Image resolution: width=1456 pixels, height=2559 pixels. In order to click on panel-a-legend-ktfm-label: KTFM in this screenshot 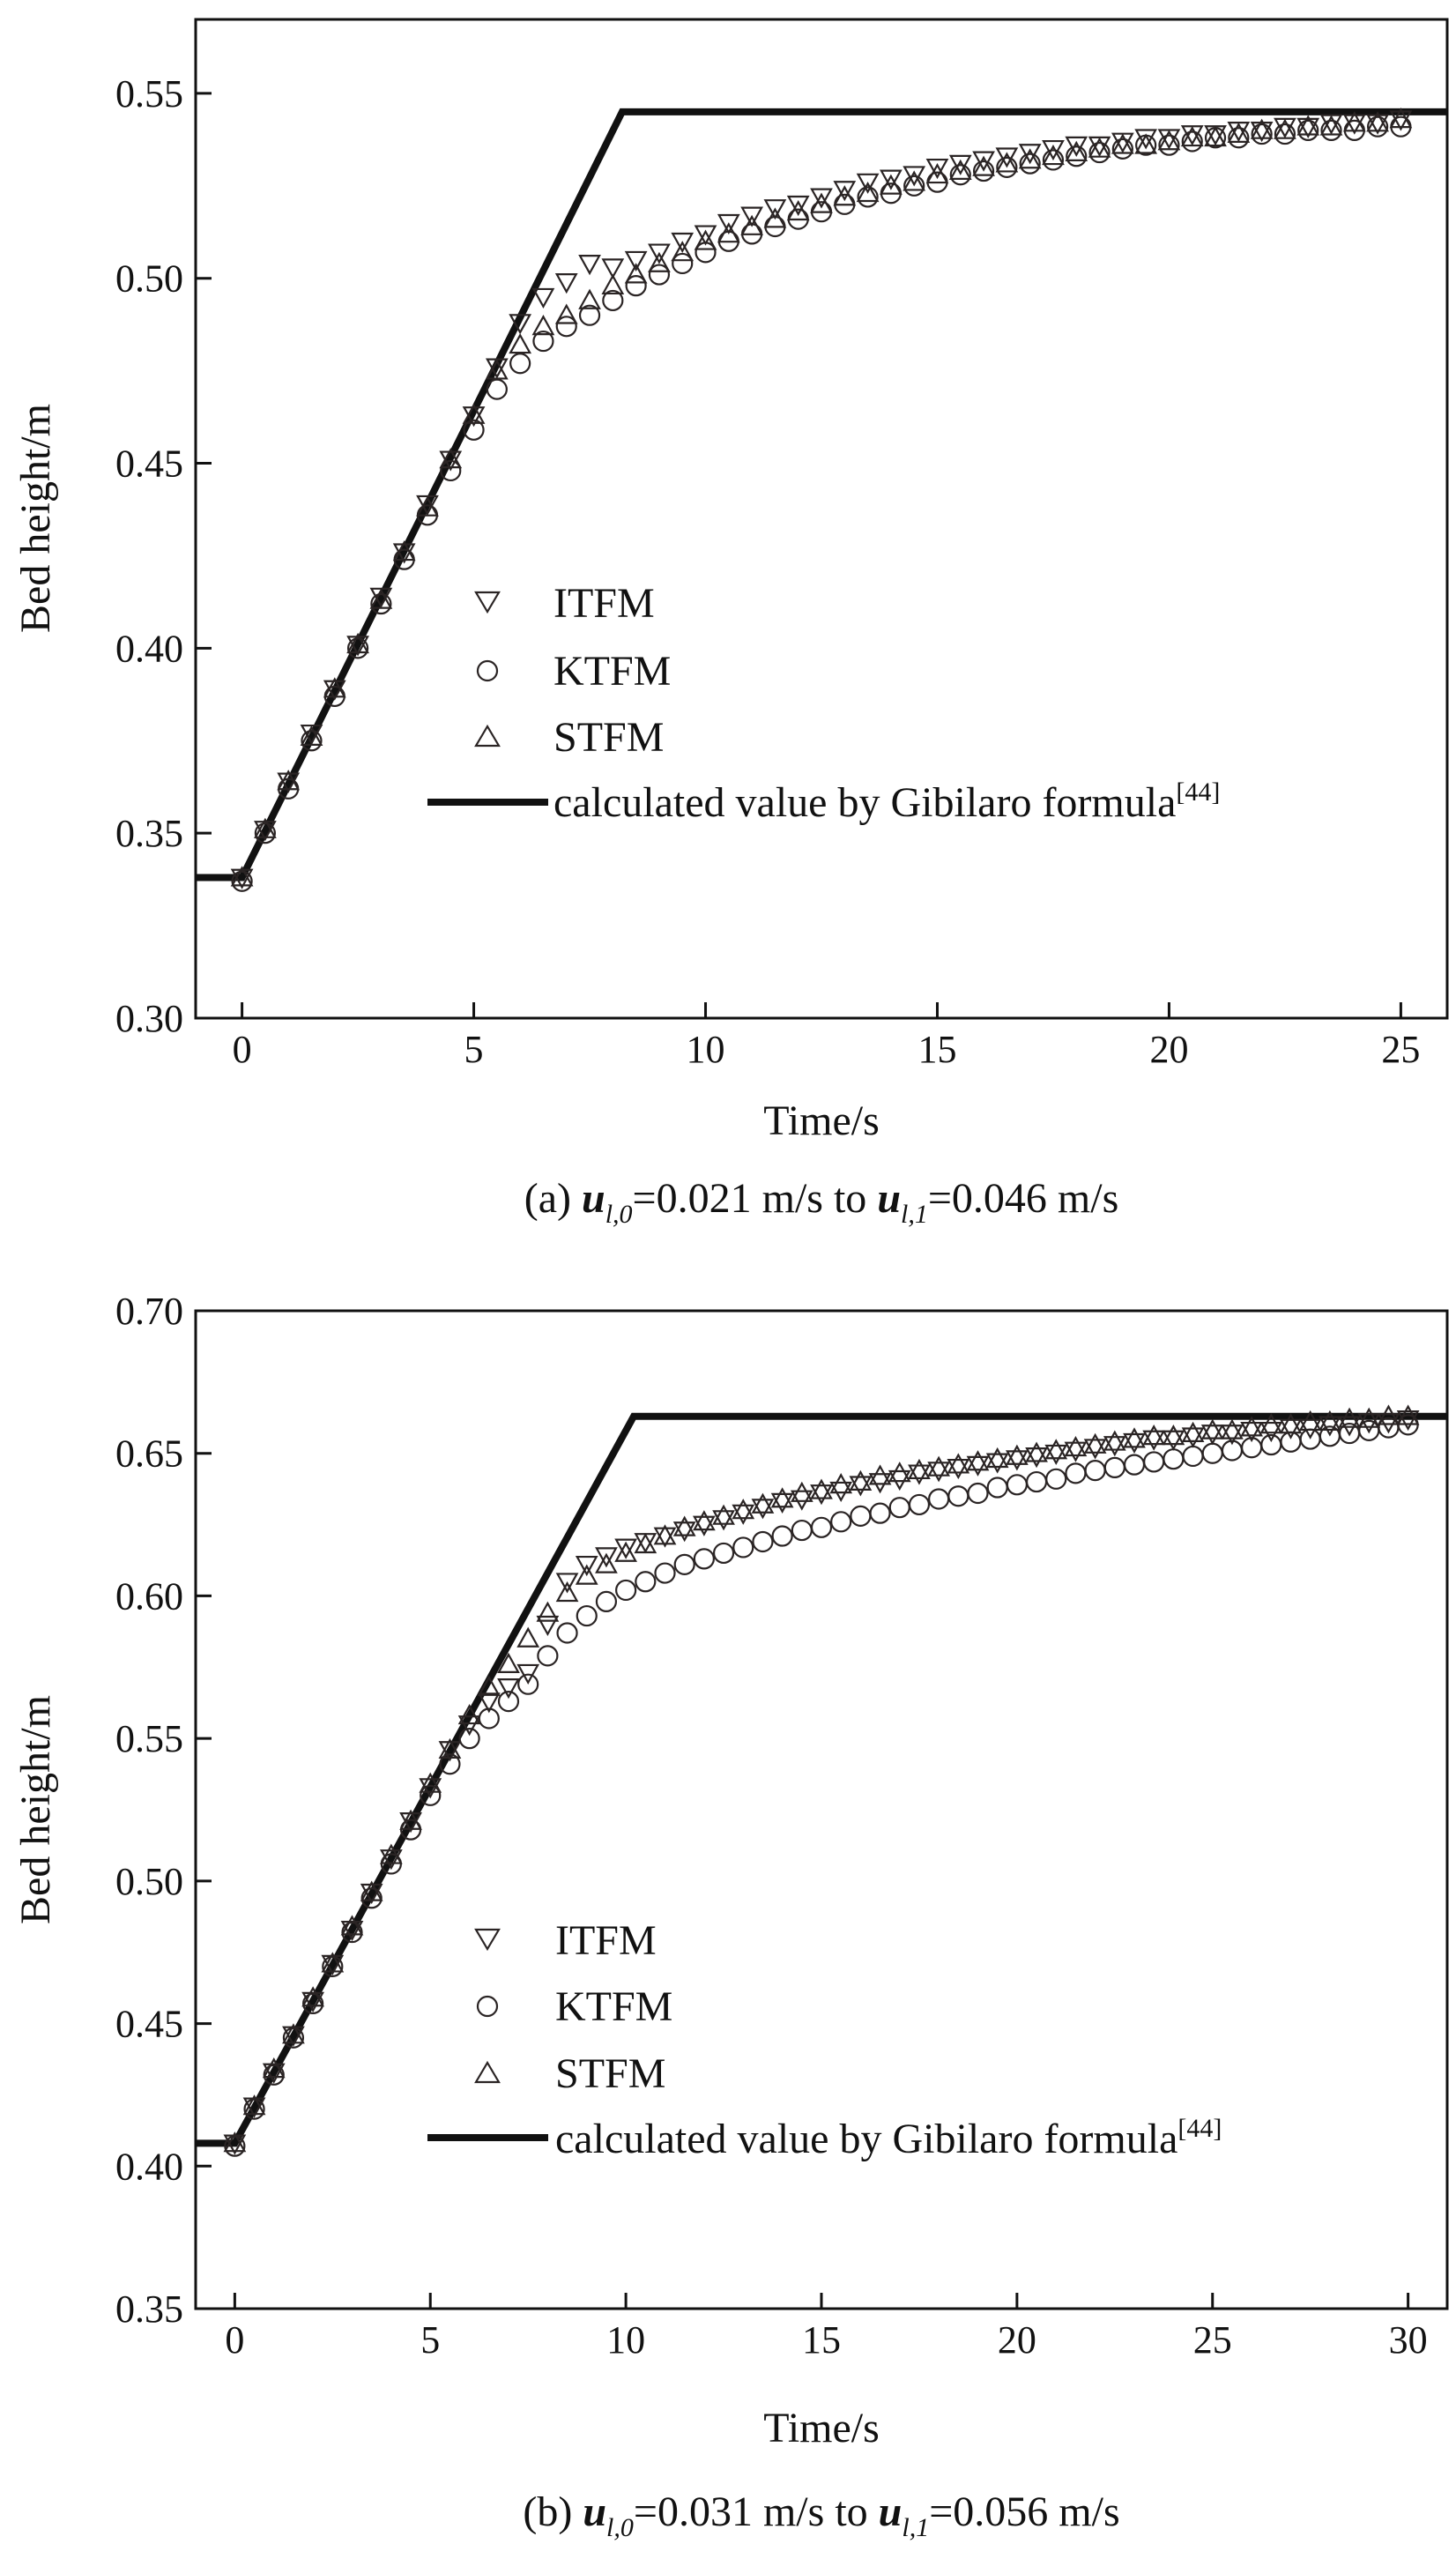, I will do `click(612, 671)`.